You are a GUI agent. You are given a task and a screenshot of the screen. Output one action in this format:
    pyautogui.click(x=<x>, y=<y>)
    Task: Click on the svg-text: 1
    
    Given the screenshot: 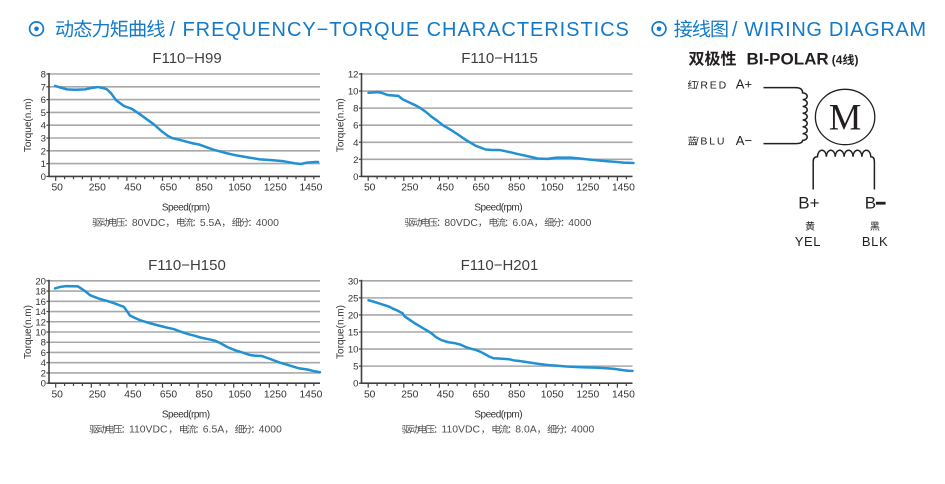 What is the action you would take?
    pyautogui.click(x=43, y=164)
    